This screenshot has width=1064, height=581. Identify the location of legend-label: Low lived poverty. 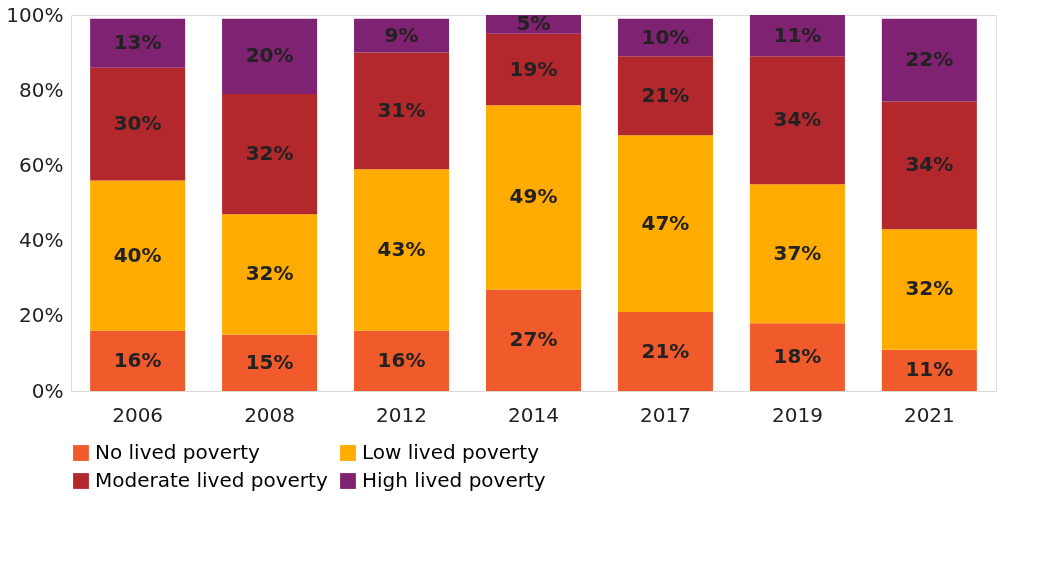
(451, 452).